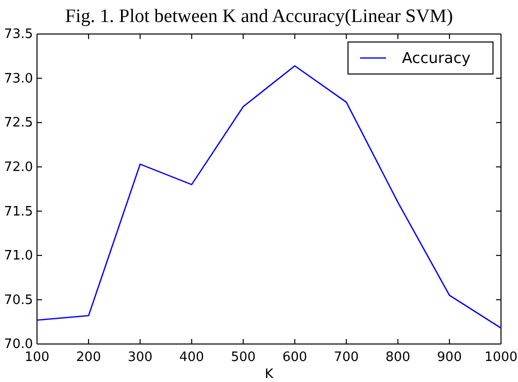 This screenshot has height=382, width=518. What do you see at coordinates (18, 168) in the screenshot?
I see `y-tick-label: 72.0` at bounding box center [18, 168].